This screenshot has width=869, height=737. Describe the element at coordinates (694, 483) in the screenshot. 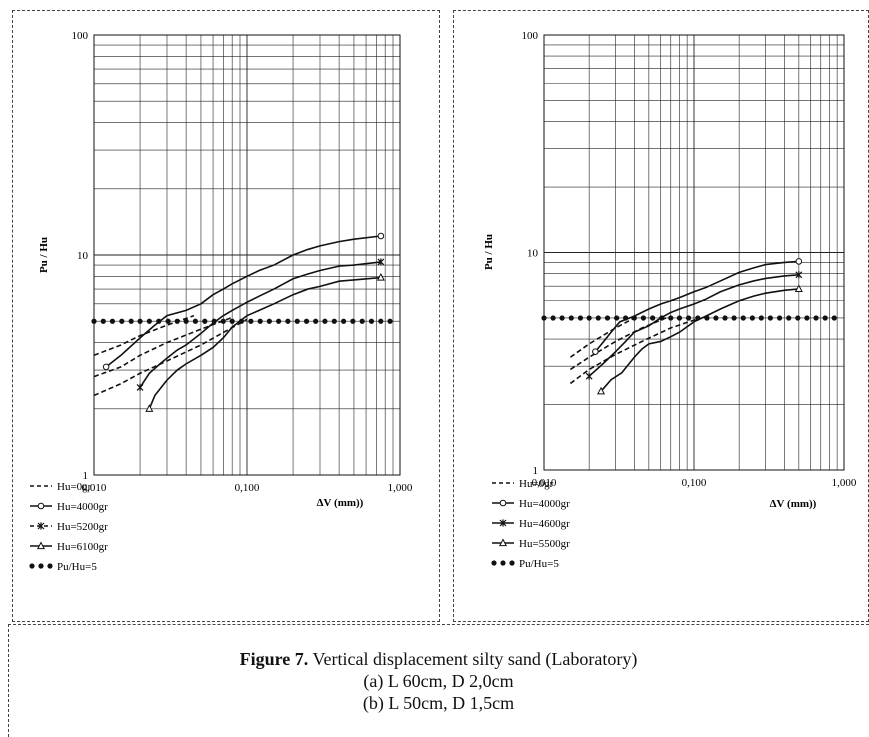

I see `x-tick-label: 0,100` at that location.